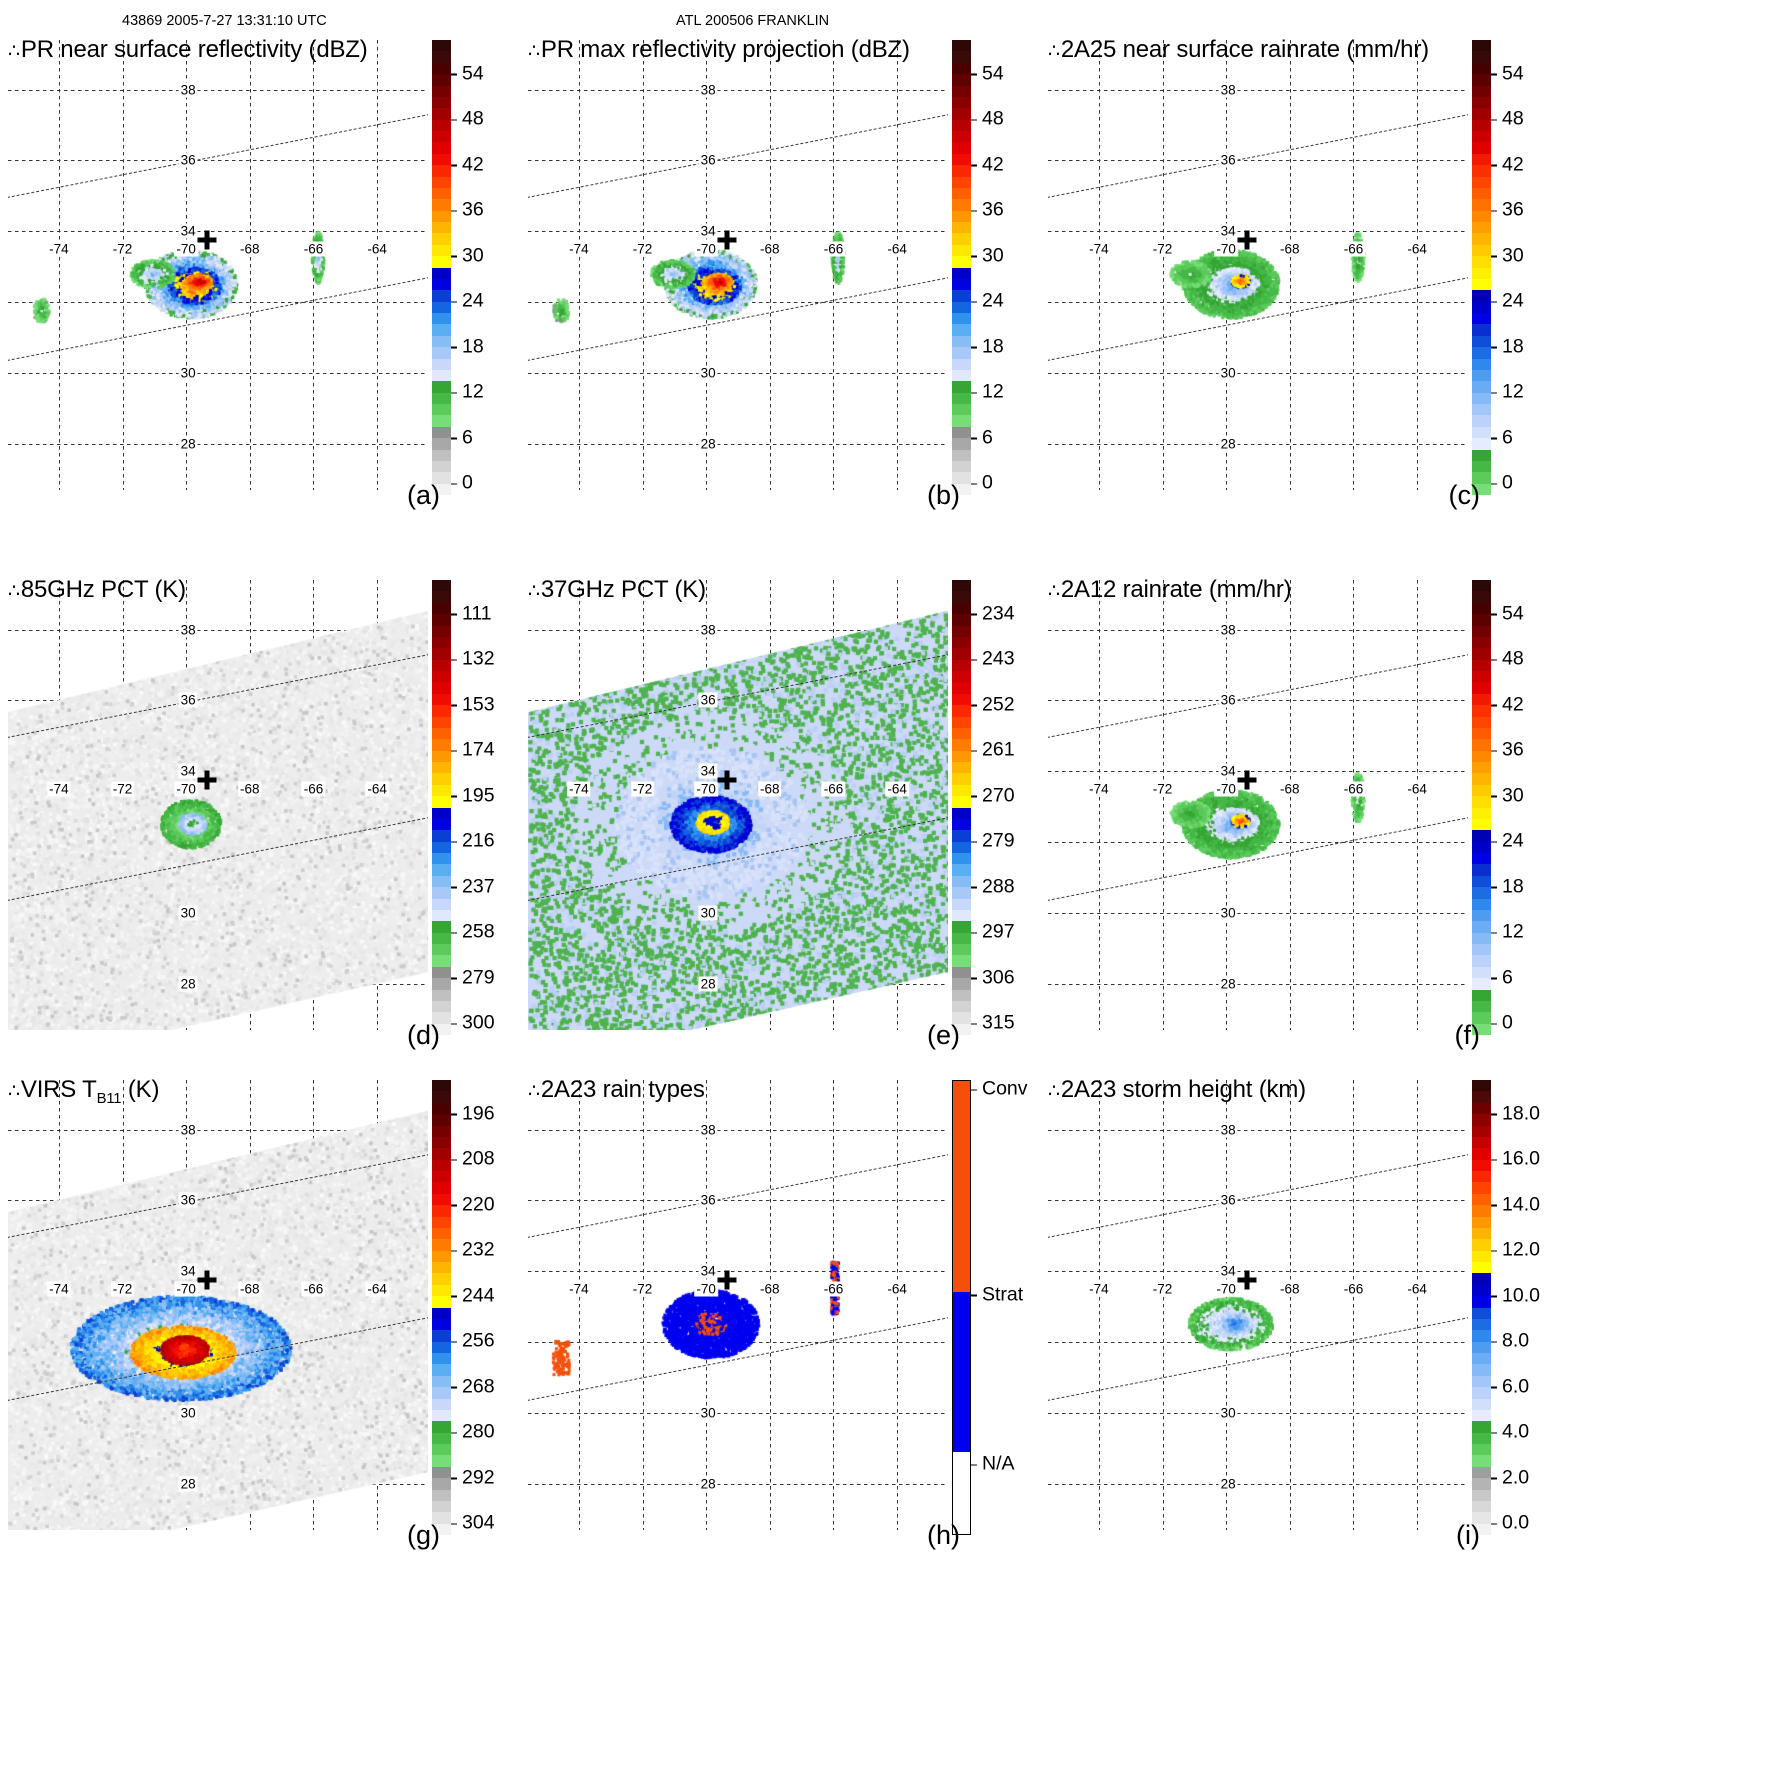 The width and height of the screenshot is (1771, 1771). Describe the element at coordinates (1238, 50) in the screenshot. I see `panel-title-c: ∴2A25 near surface rainrate (mm/hr)` at that location.